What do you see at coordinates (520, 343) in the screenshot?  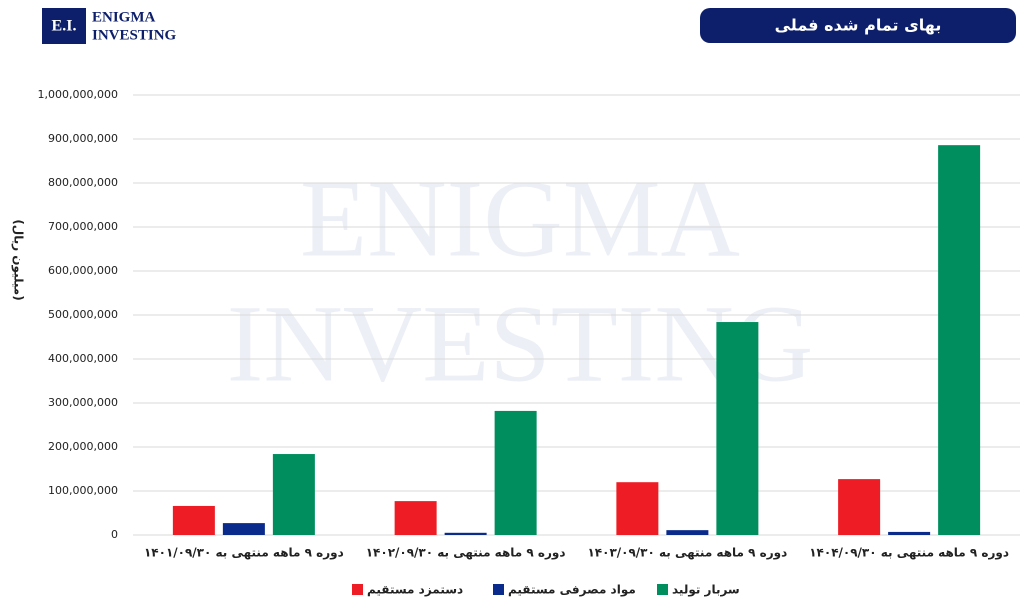 I see `watermark-line: INVESTING` at bounding box center [520, 343].